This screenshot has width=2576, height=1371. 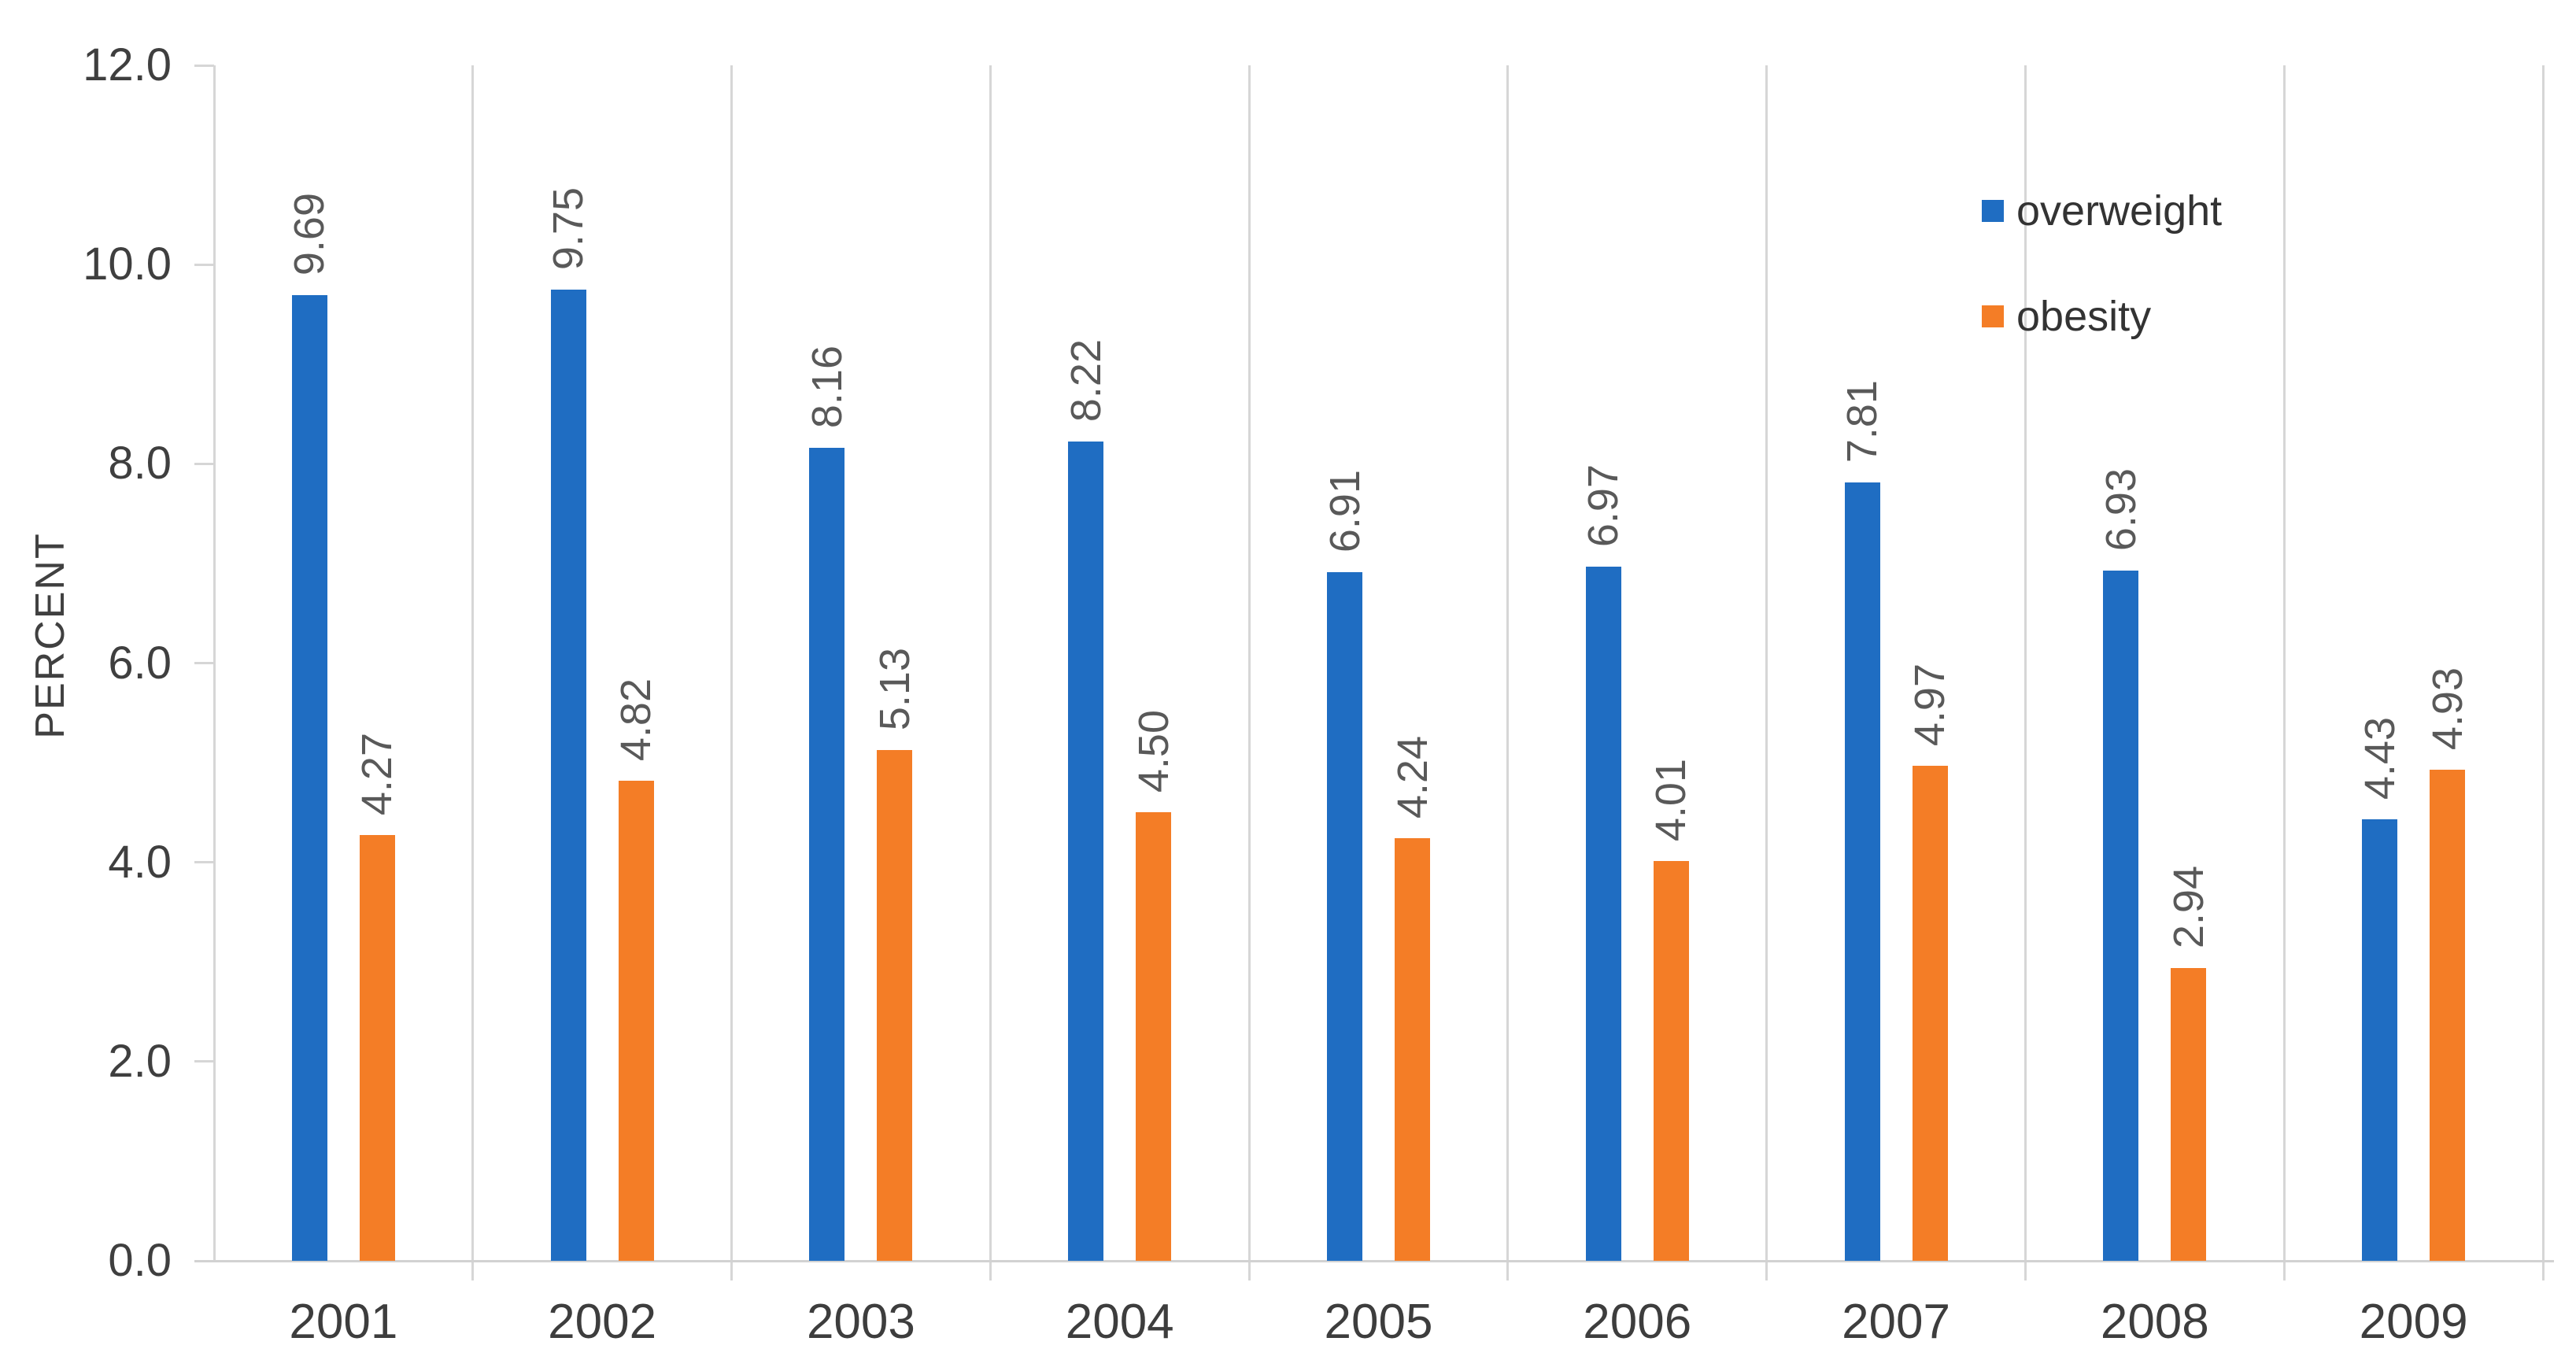 I want to click on data-label-text: 8.16, so click(x=827, y=387).